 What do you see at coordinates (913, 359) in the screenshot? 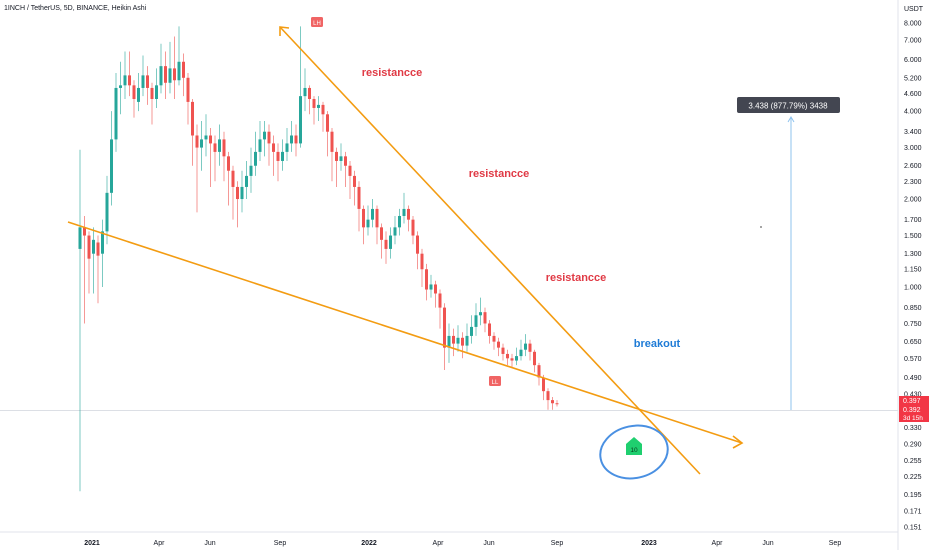
I see `y-tick-label: 0.570` at bounding box center [913, 359].